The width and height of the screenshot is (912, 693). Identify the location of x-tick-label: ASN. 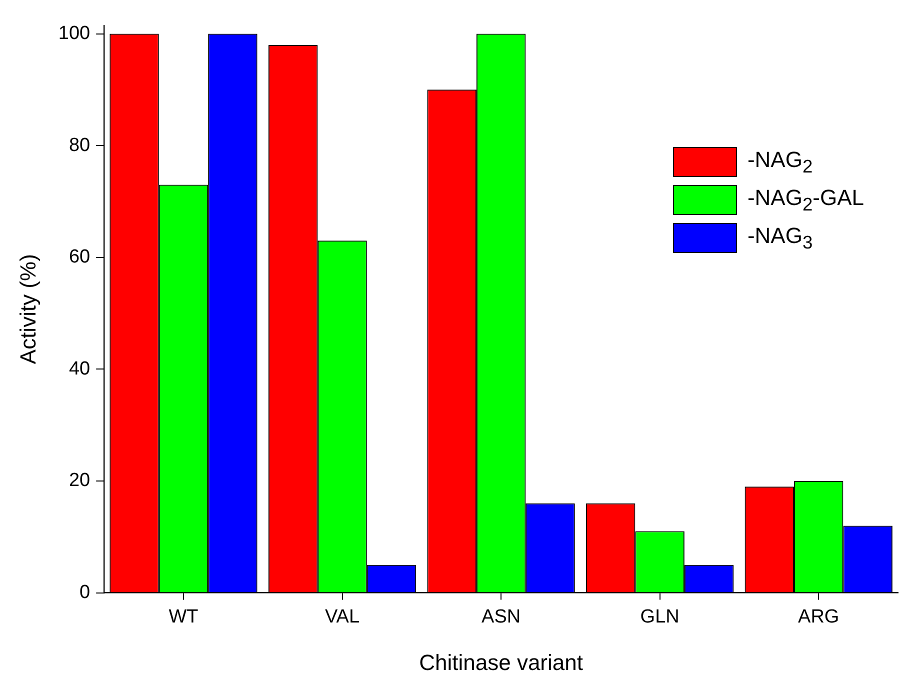
(501, 617).